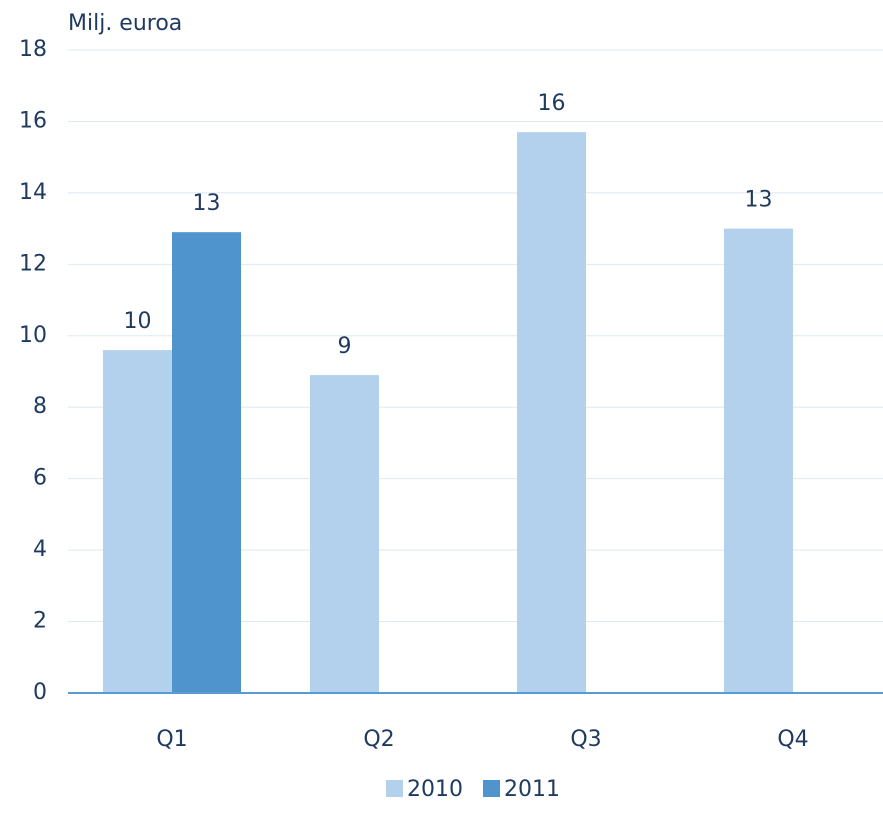  I want to click on x-tick-label: Q2, so click(378, 739).